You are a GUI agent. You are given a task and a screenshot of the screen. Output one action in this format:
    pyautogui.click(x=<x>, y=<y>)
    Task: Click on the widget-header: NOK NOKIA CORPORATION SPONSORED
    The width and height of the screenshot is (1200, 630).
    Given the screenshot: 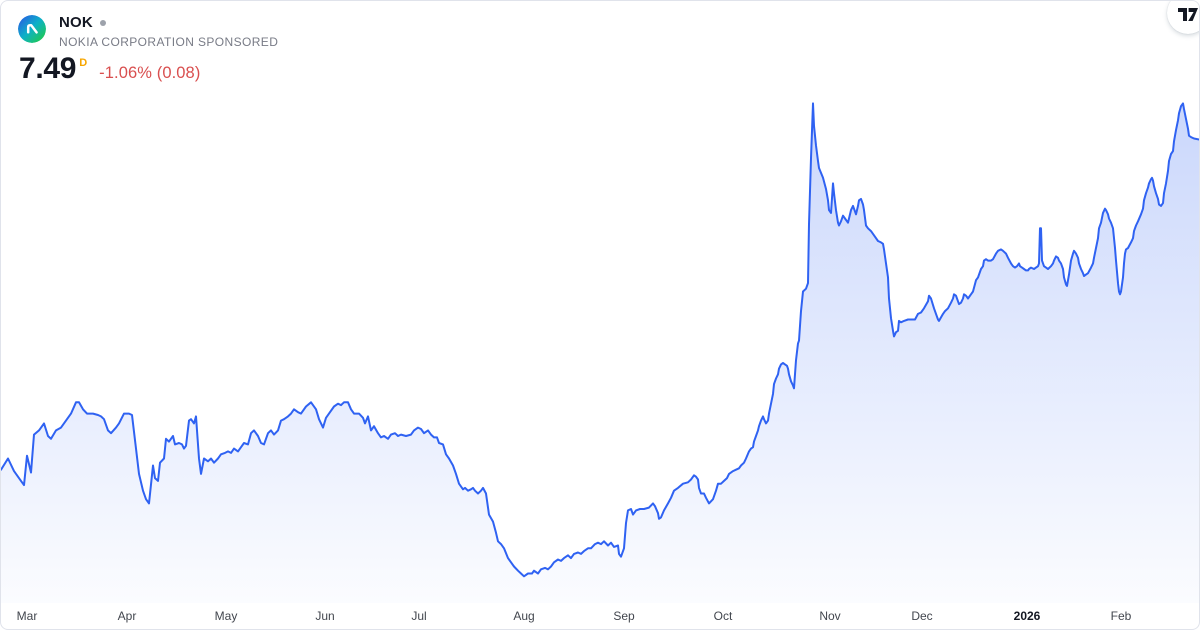 What is the action you would take?
    pyautogui.click(x=148, y=32)
    